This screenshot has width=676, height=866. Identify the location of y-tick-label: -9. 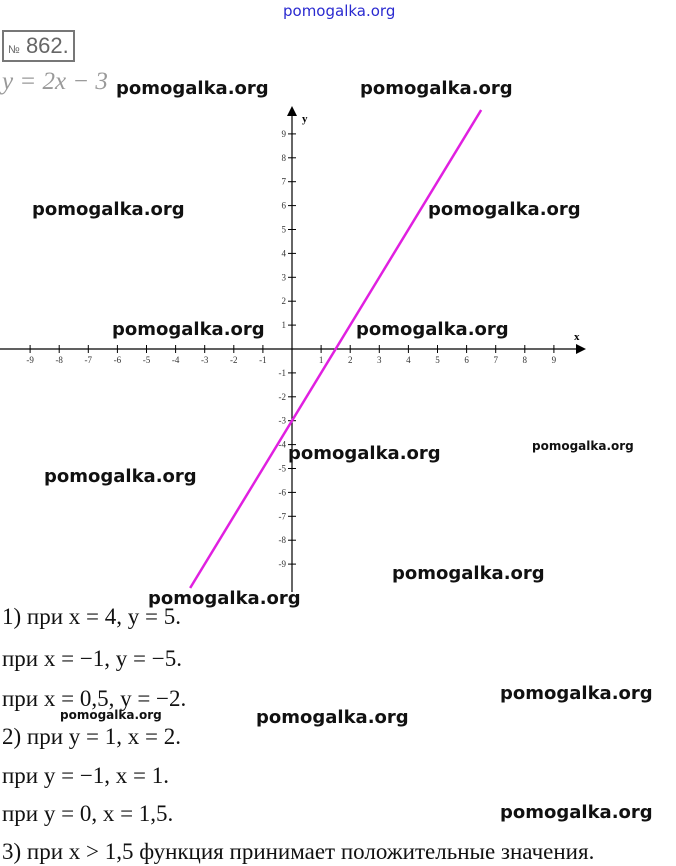
(283, 564).